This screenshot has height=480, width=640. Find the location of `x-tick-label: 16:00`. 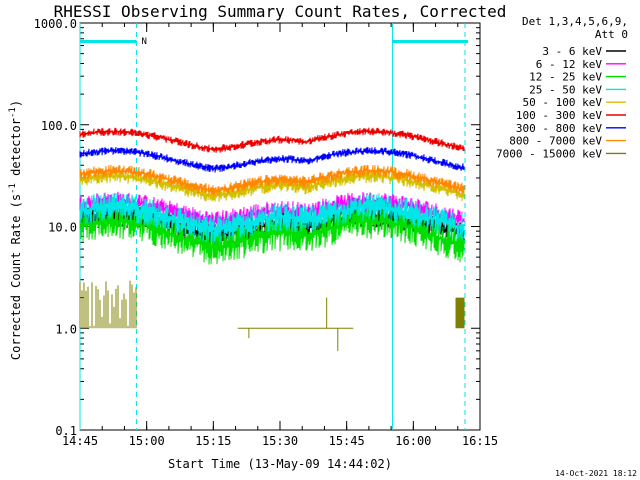

x-tick-label: 16:00 is located at coordinates (413, 441).